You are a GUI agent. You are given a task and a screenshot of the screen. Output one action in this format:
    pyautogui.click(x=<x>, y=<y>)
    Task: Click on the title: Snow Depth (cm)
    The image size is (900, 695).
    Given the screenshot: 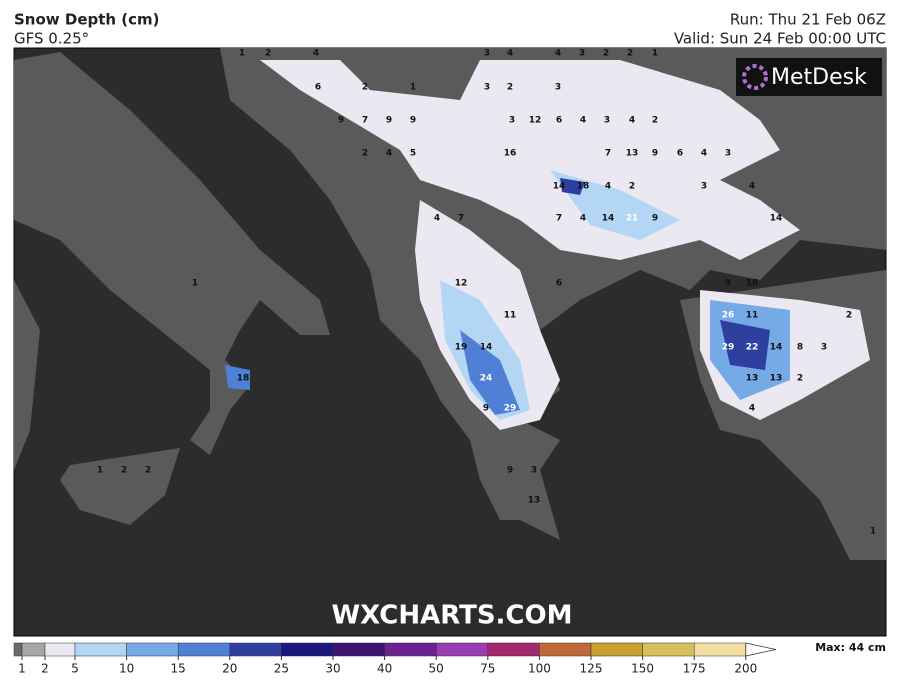 What is the action you would take?
    pyautogui.click(x=87, y=20)
    